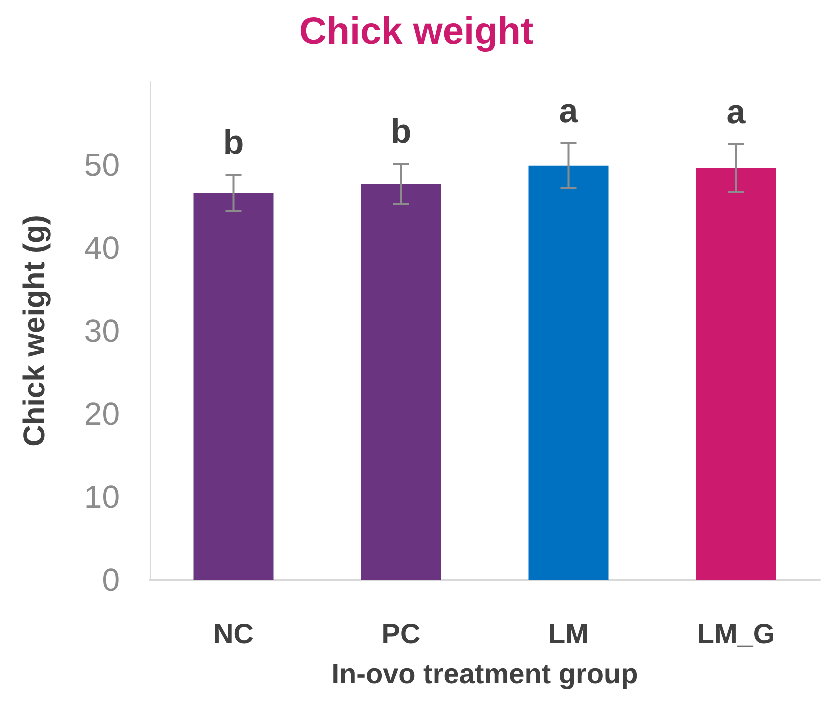 The image size is (833, 718). I want to click on x-tick-label: LM, so click(568, 634).